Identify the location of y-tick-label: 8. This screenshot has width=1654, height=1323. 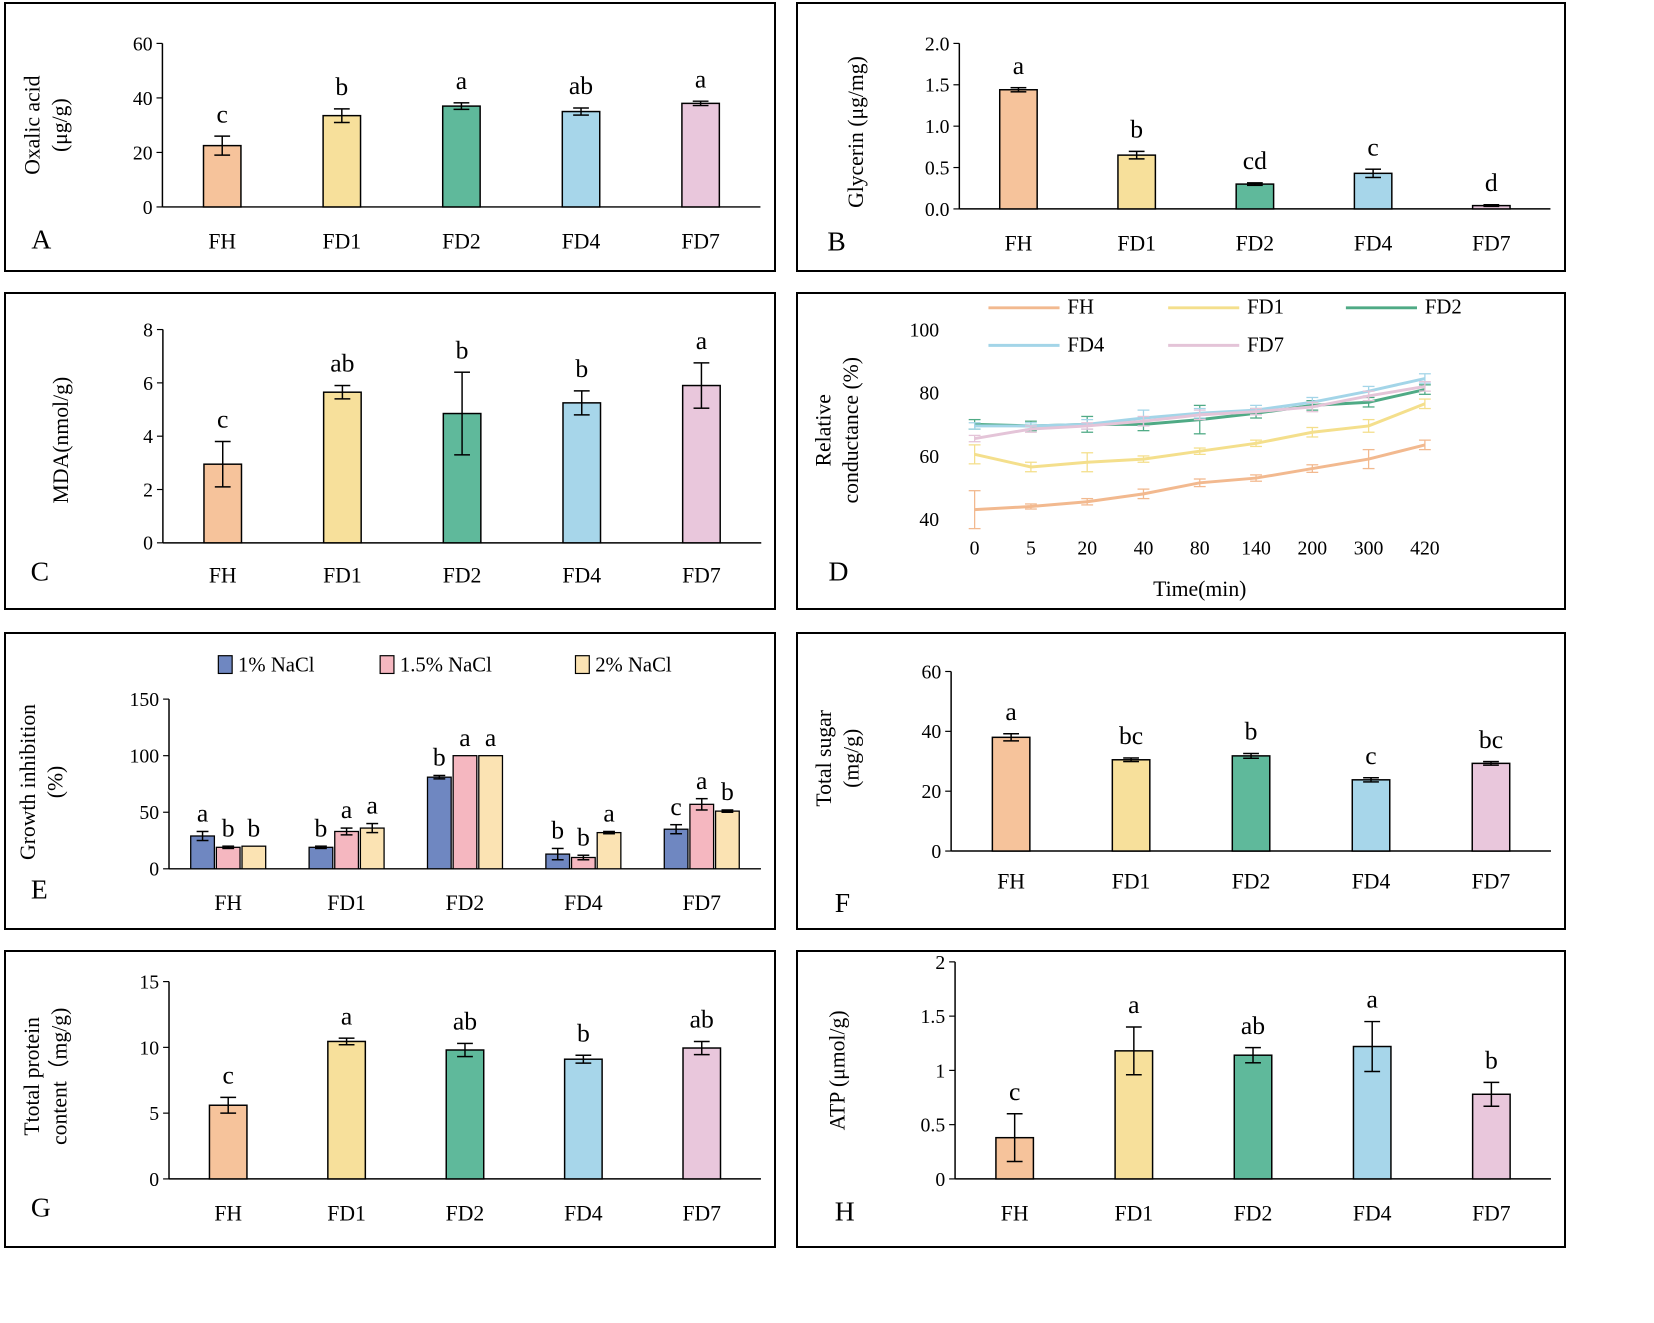
(148, 330).